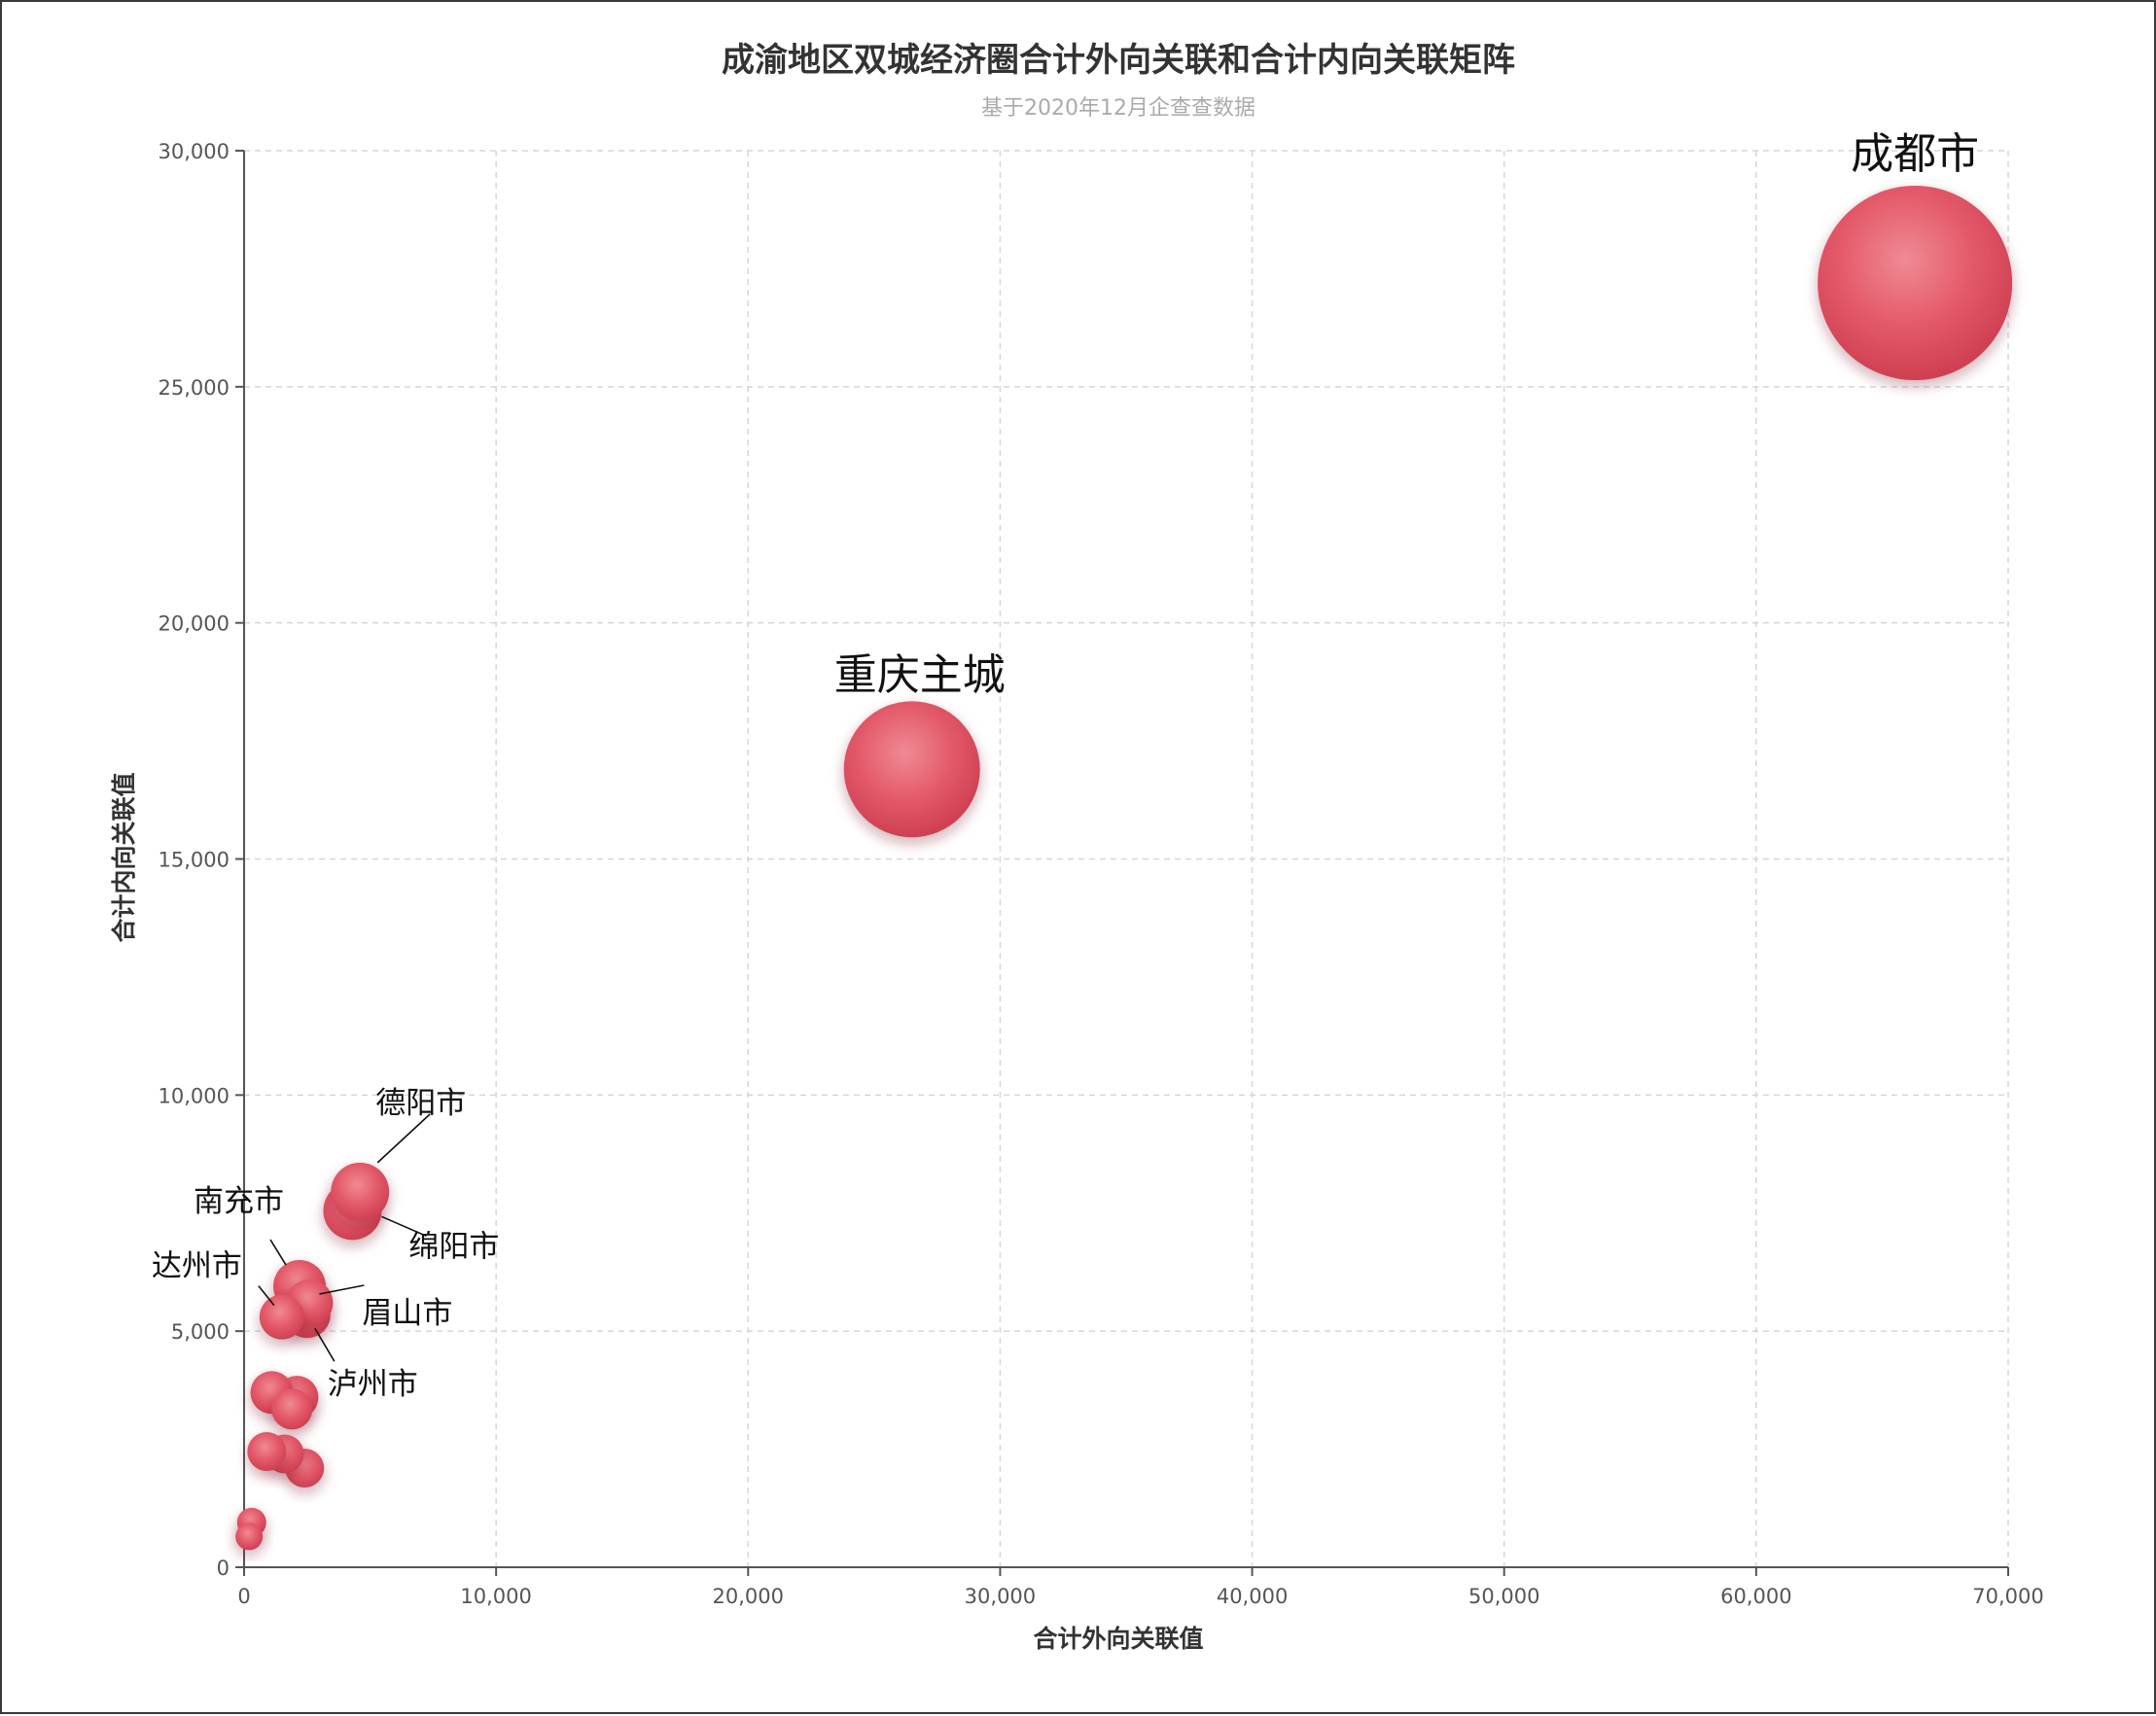  What do you see at coordinates (2008, 1597) in the screenshot?
I see `x-tick-label: 70,000` at bounding box center [2008, 1597].